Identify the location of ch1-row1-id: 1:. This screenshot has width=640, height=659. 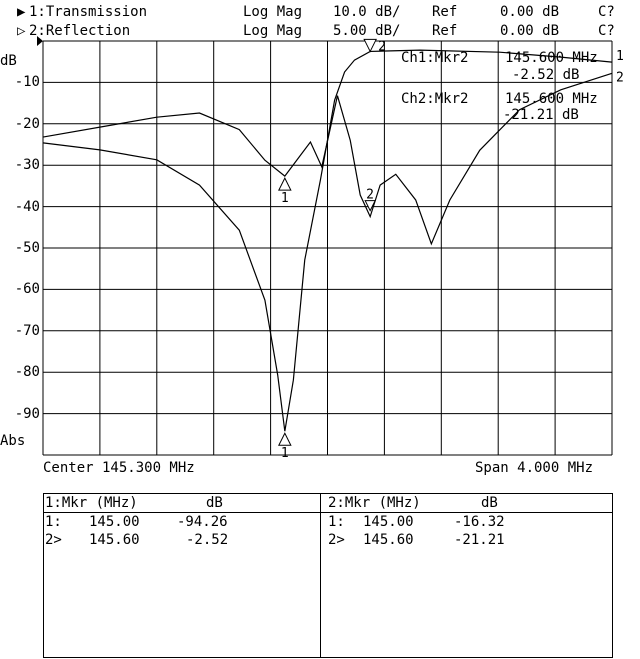
(53, 522).